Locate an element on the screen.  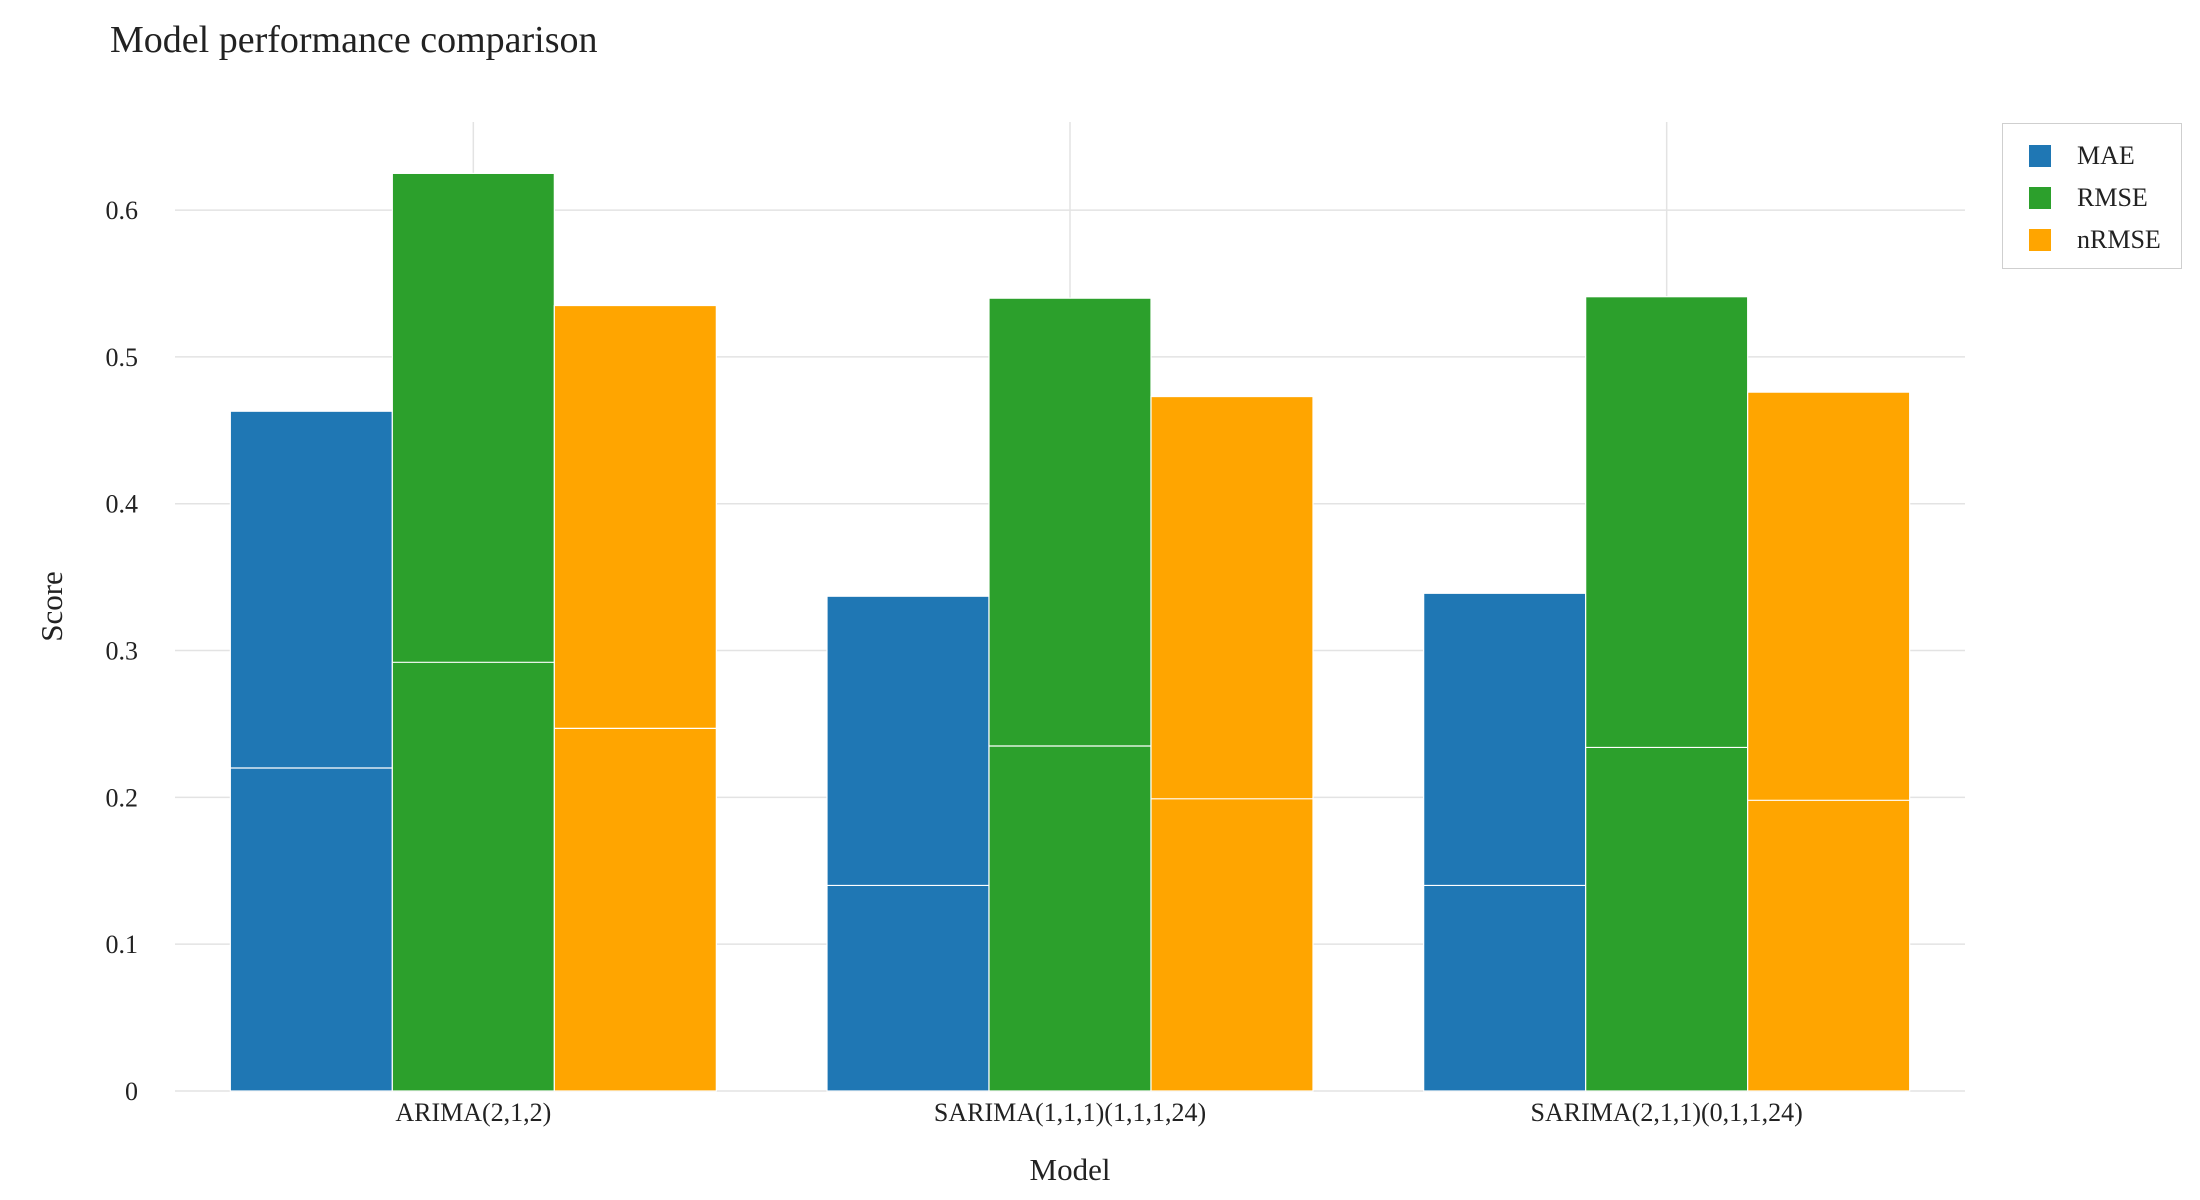
legend-item-mae: MAE is located at coordinates (2082, 156).